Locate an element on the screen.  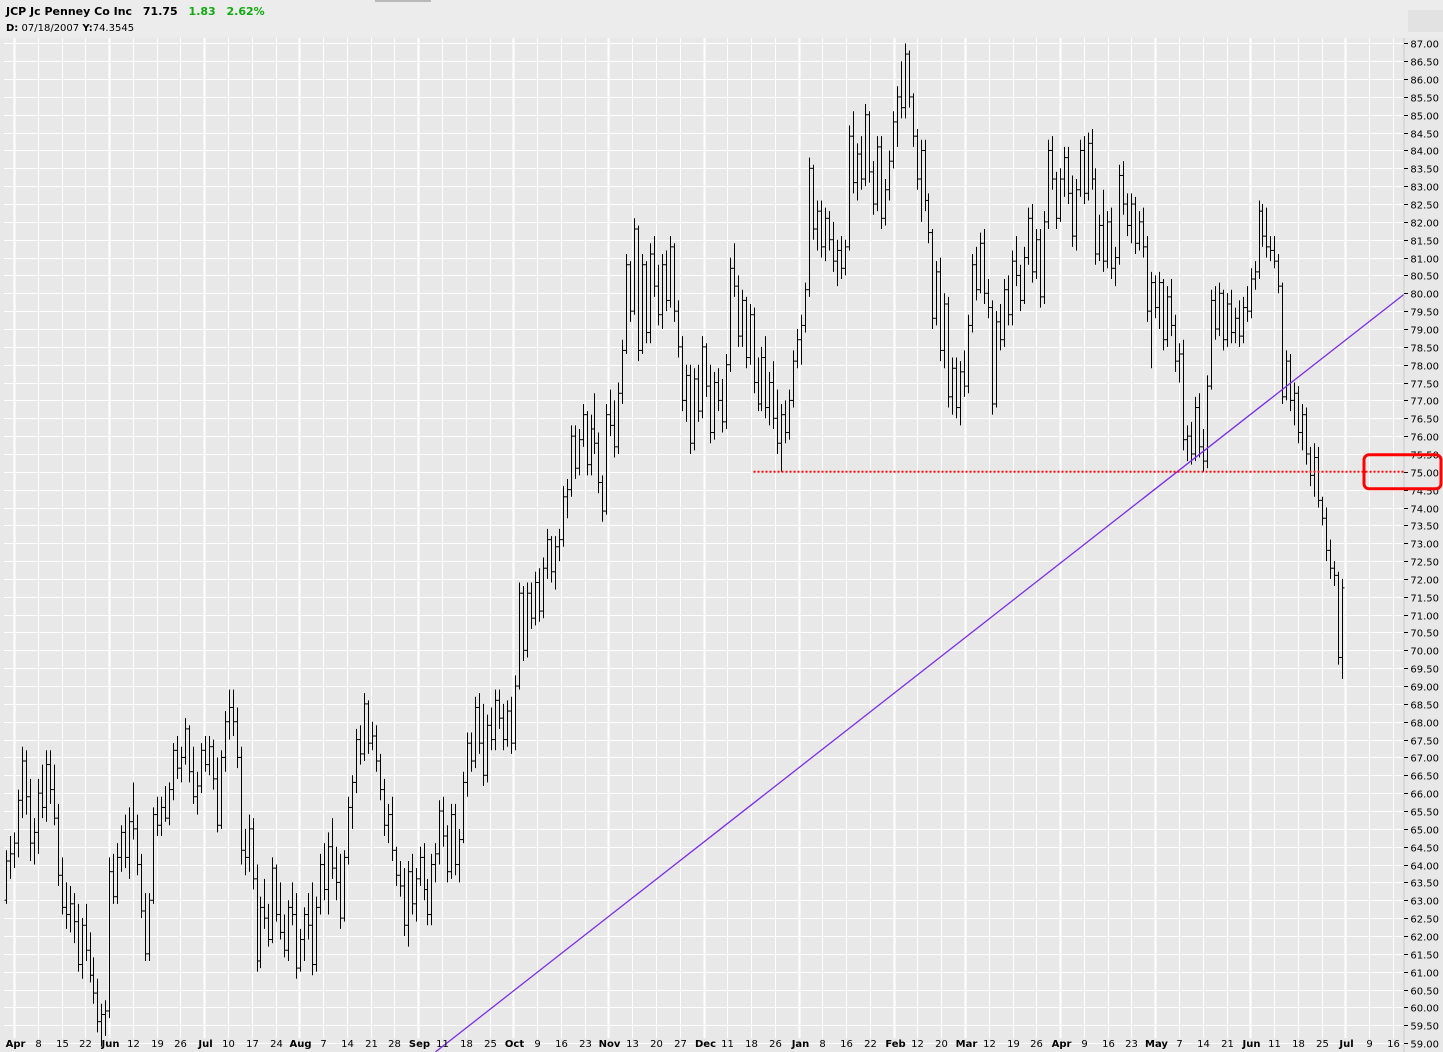
y-tick-label: 61.00 is located at coordinates (1424, 974).